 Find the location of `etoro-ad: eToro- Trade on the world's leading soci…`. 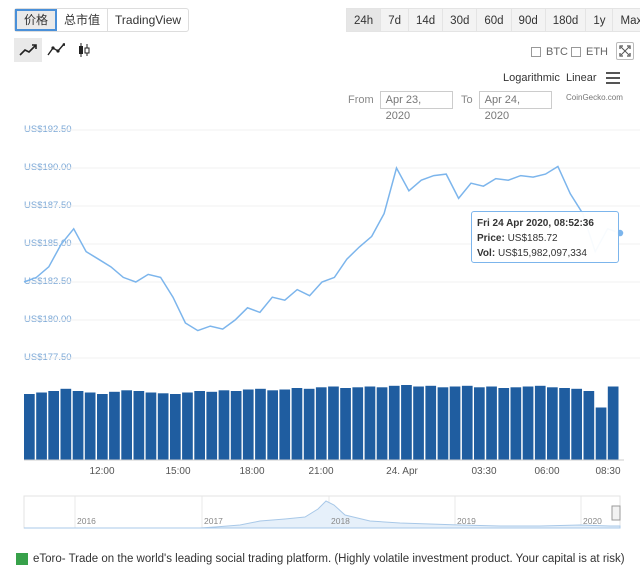

etoro-ad: eToro- Trade on the world's leading soci… is located at coordinates (320, 559).